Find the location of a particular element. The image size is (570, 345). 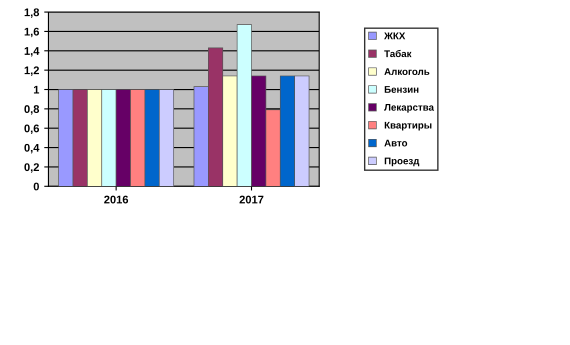

y-tick-label: 0,8 is located at coordinates (32, 110).